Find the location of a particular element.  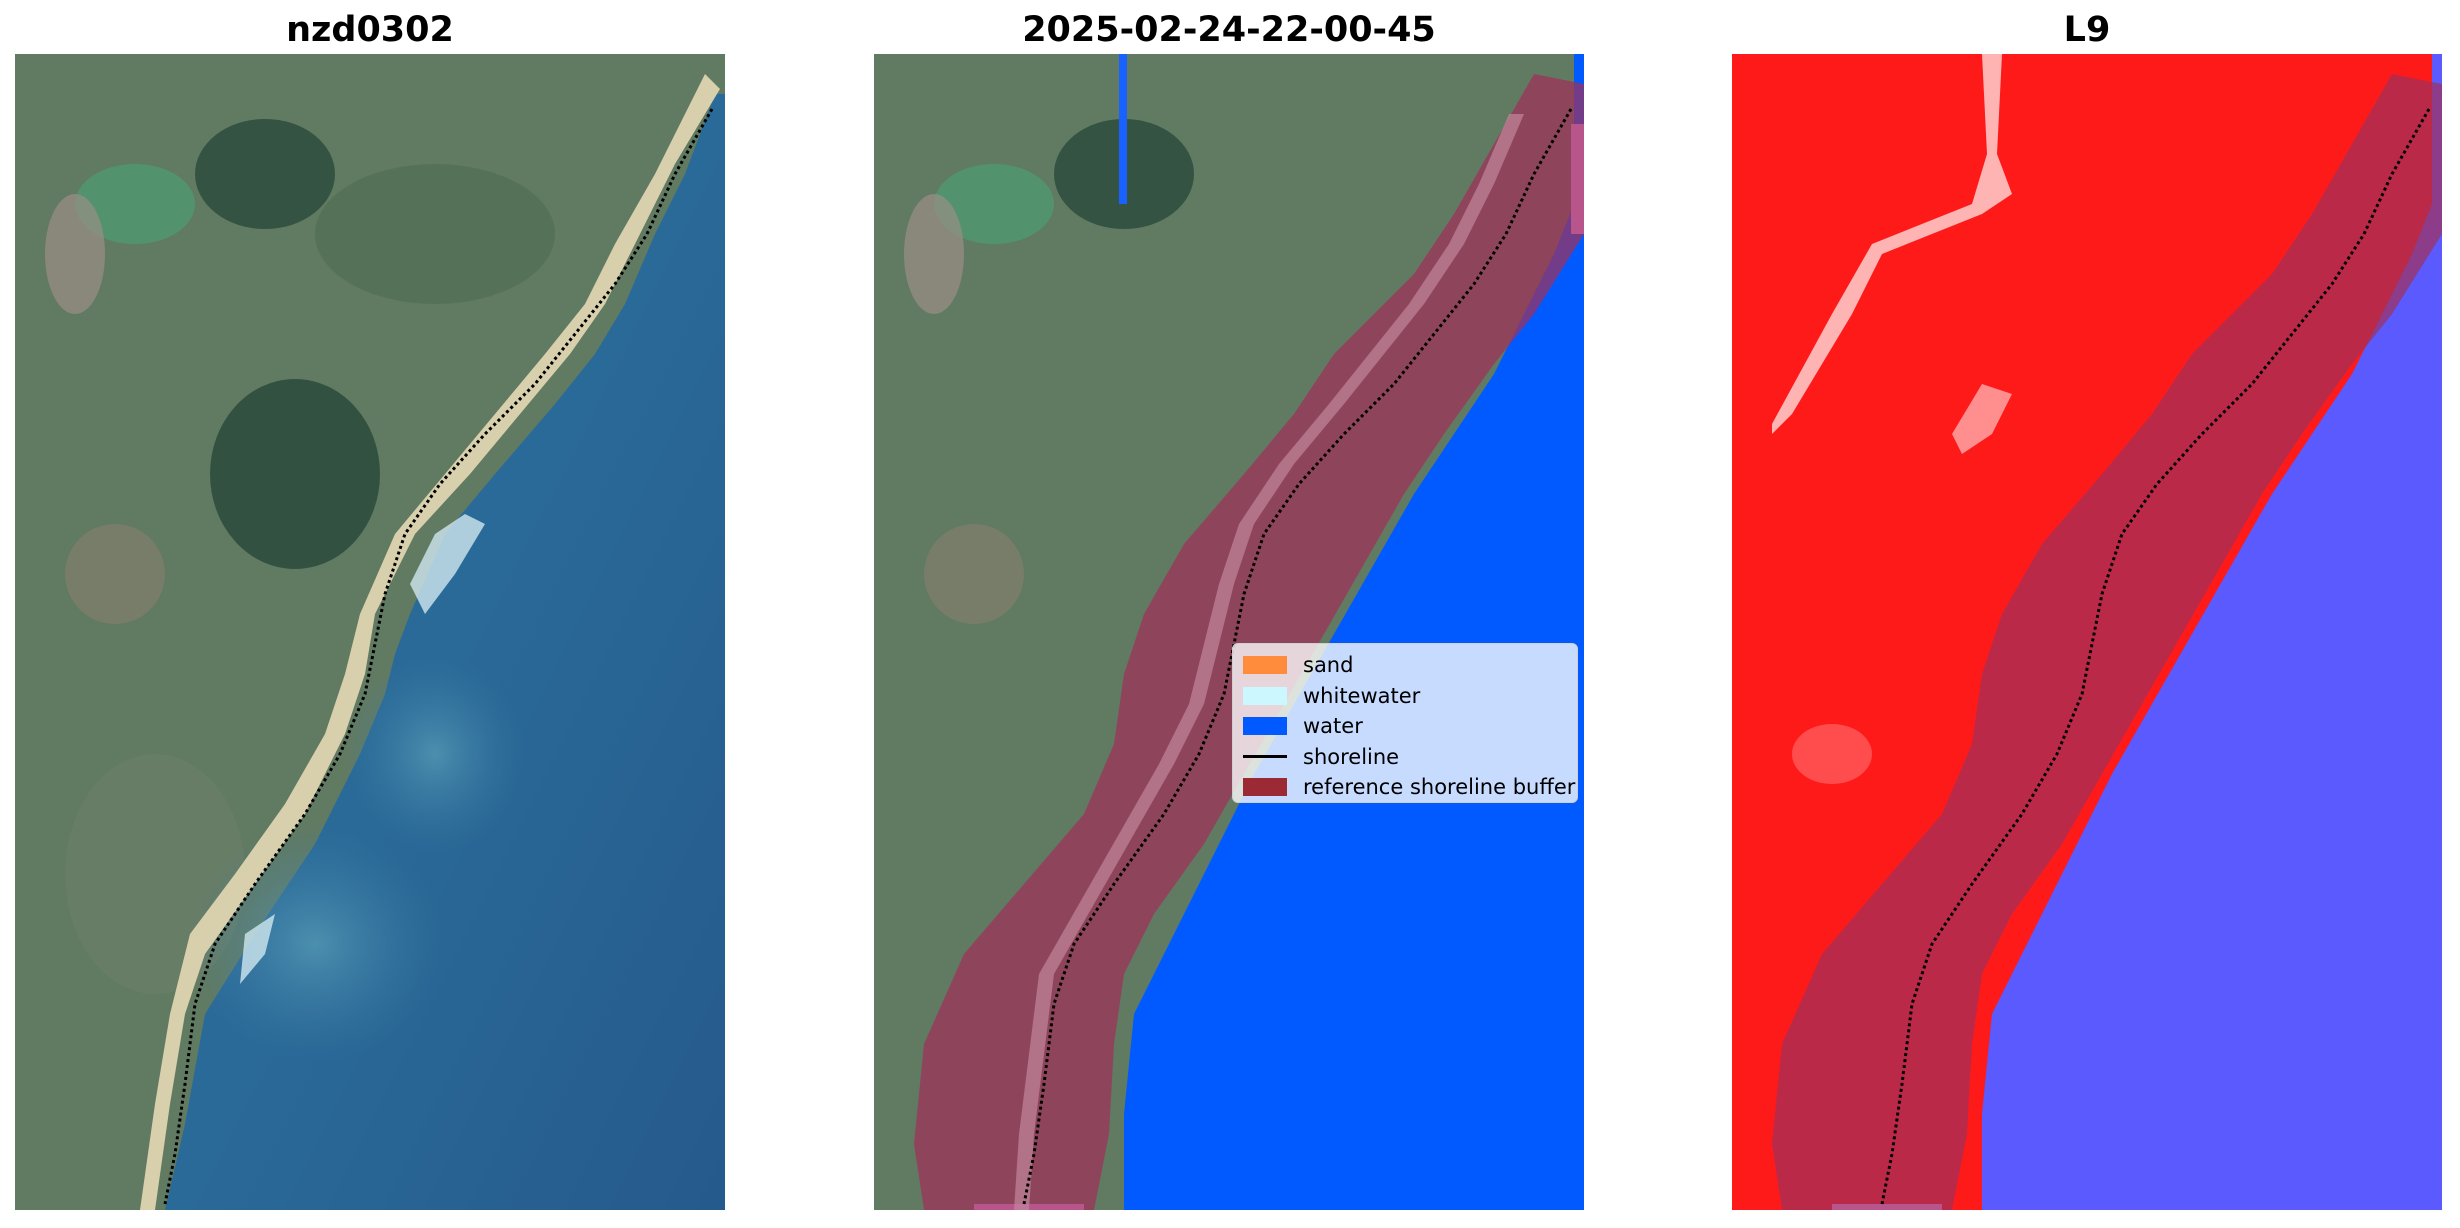

legend-label: sand is located at coordinates (1328, 665).